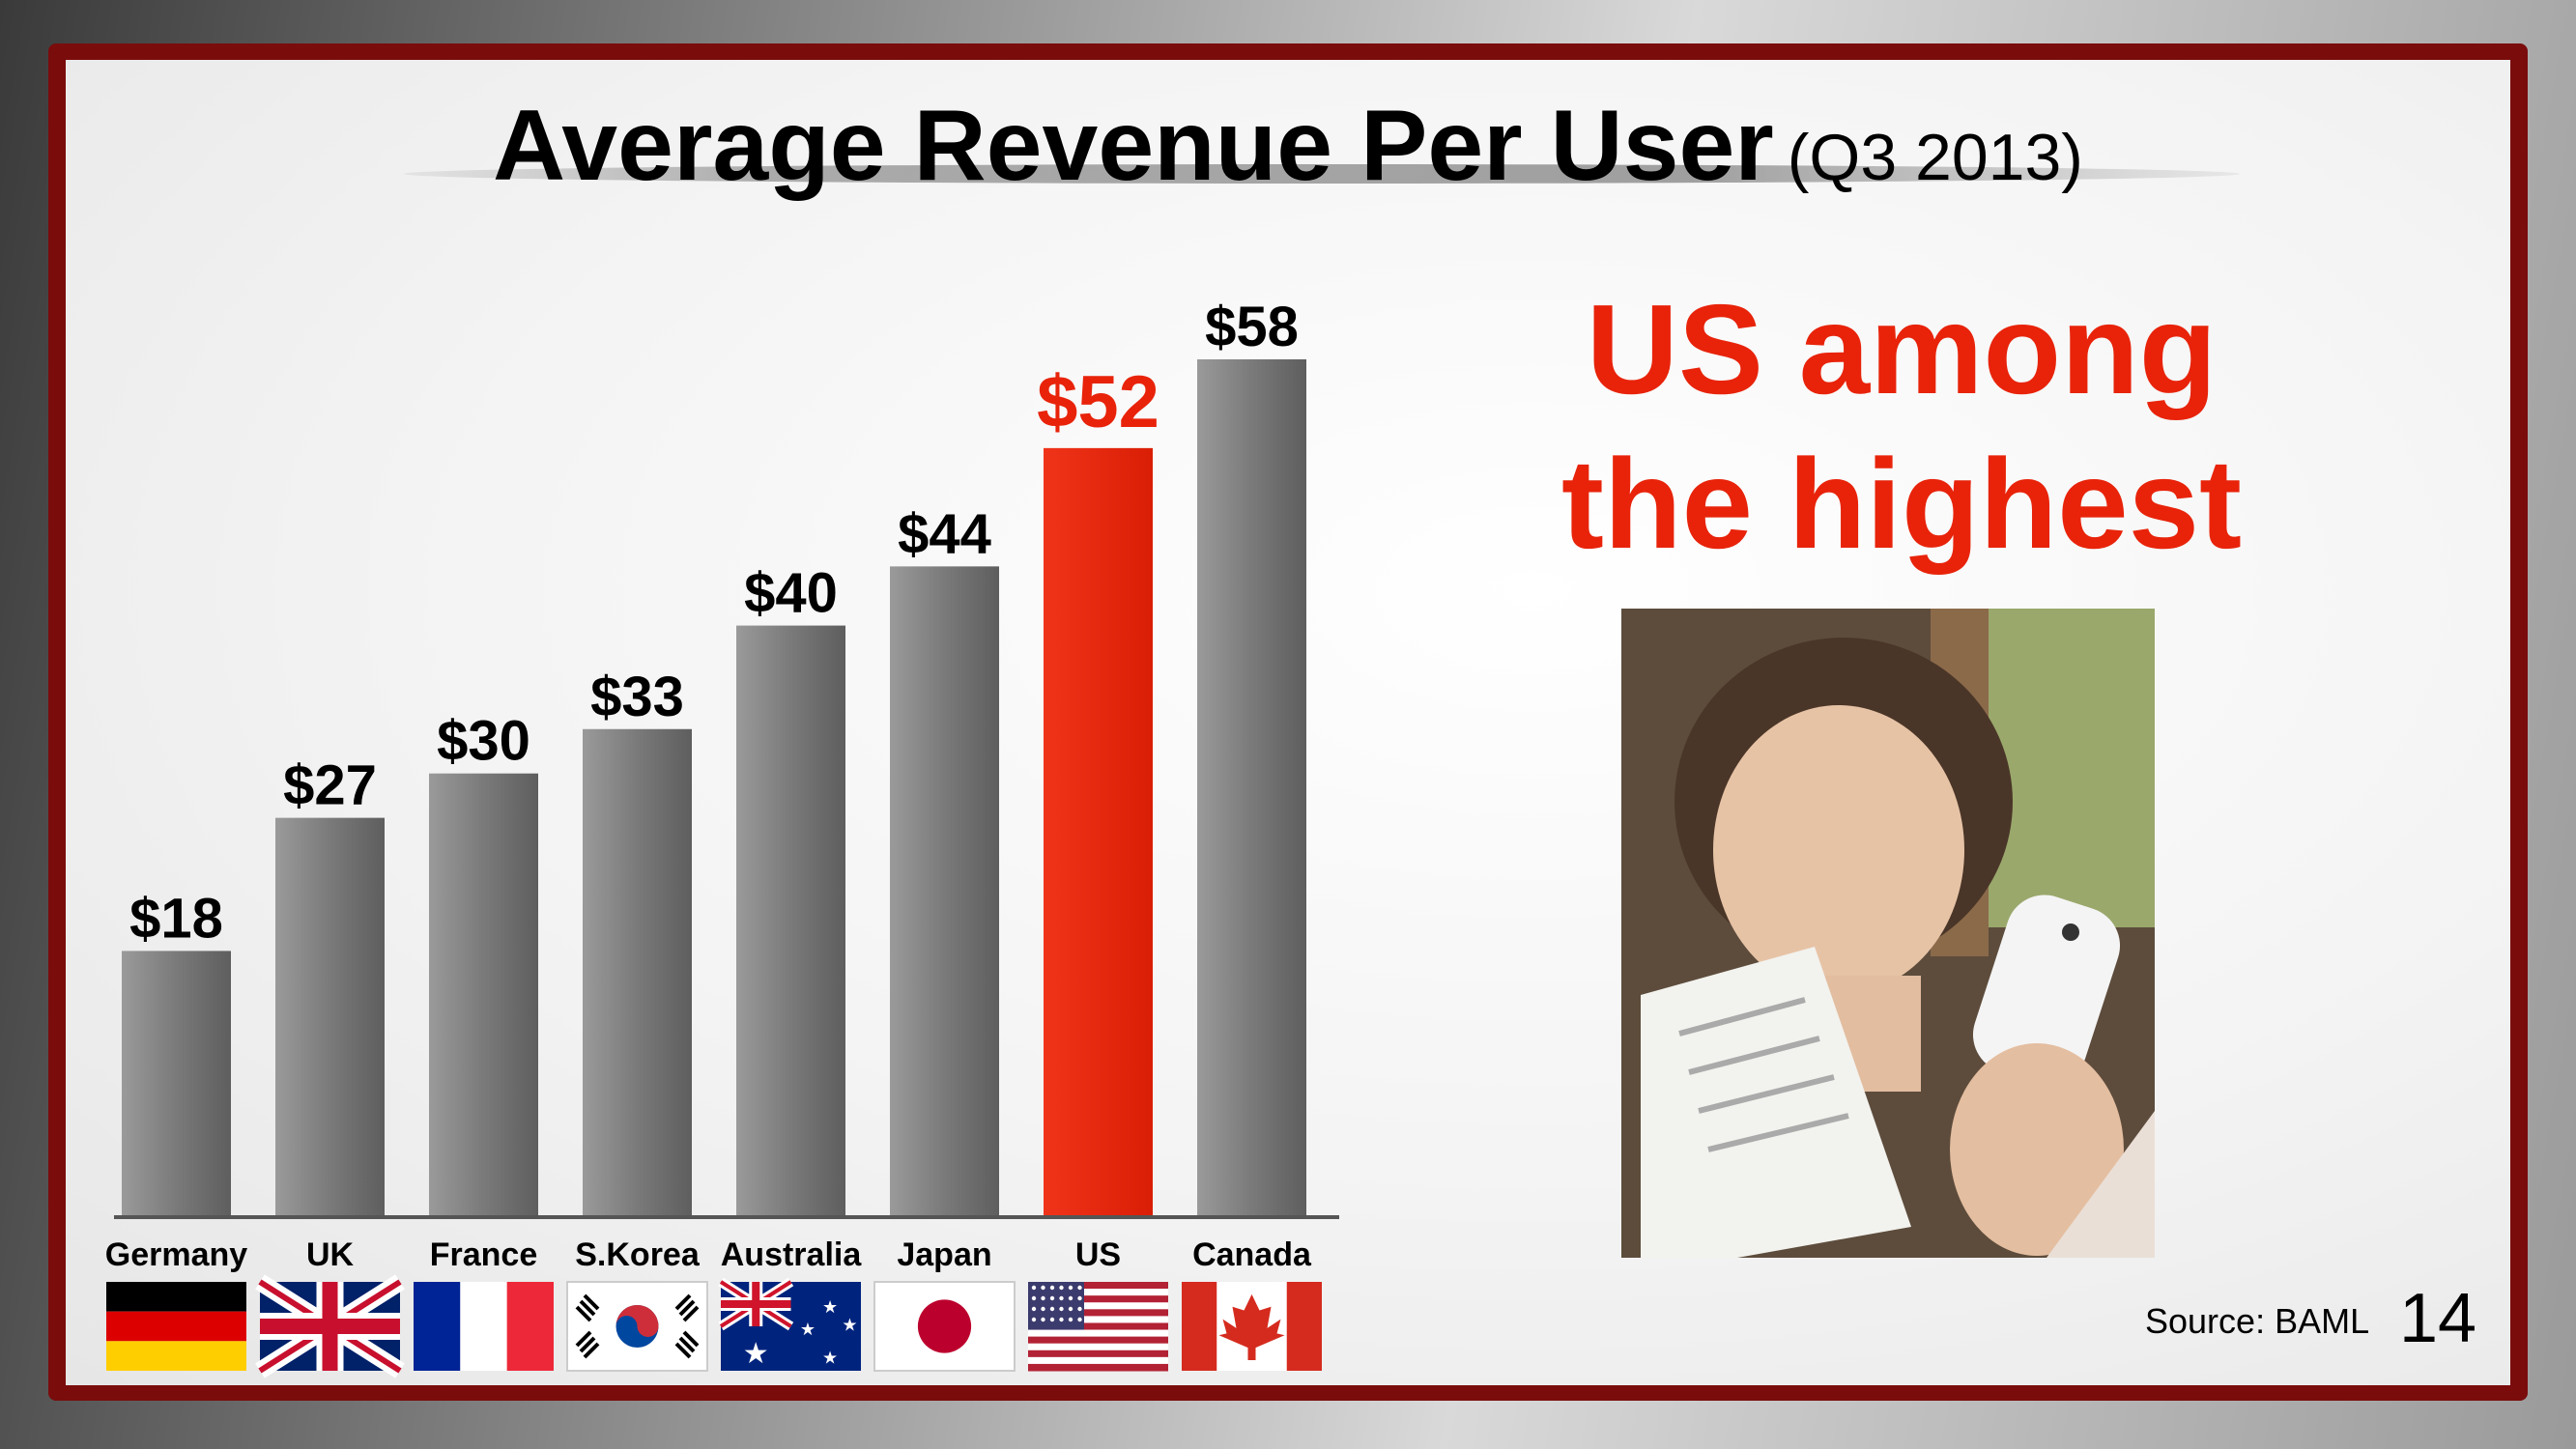 This screenshot has width=2576, height=1449. What do you see at coordinates (177, 1084) in the screenshot?
I see `bar-germany` at bounding box center [177, 1084].